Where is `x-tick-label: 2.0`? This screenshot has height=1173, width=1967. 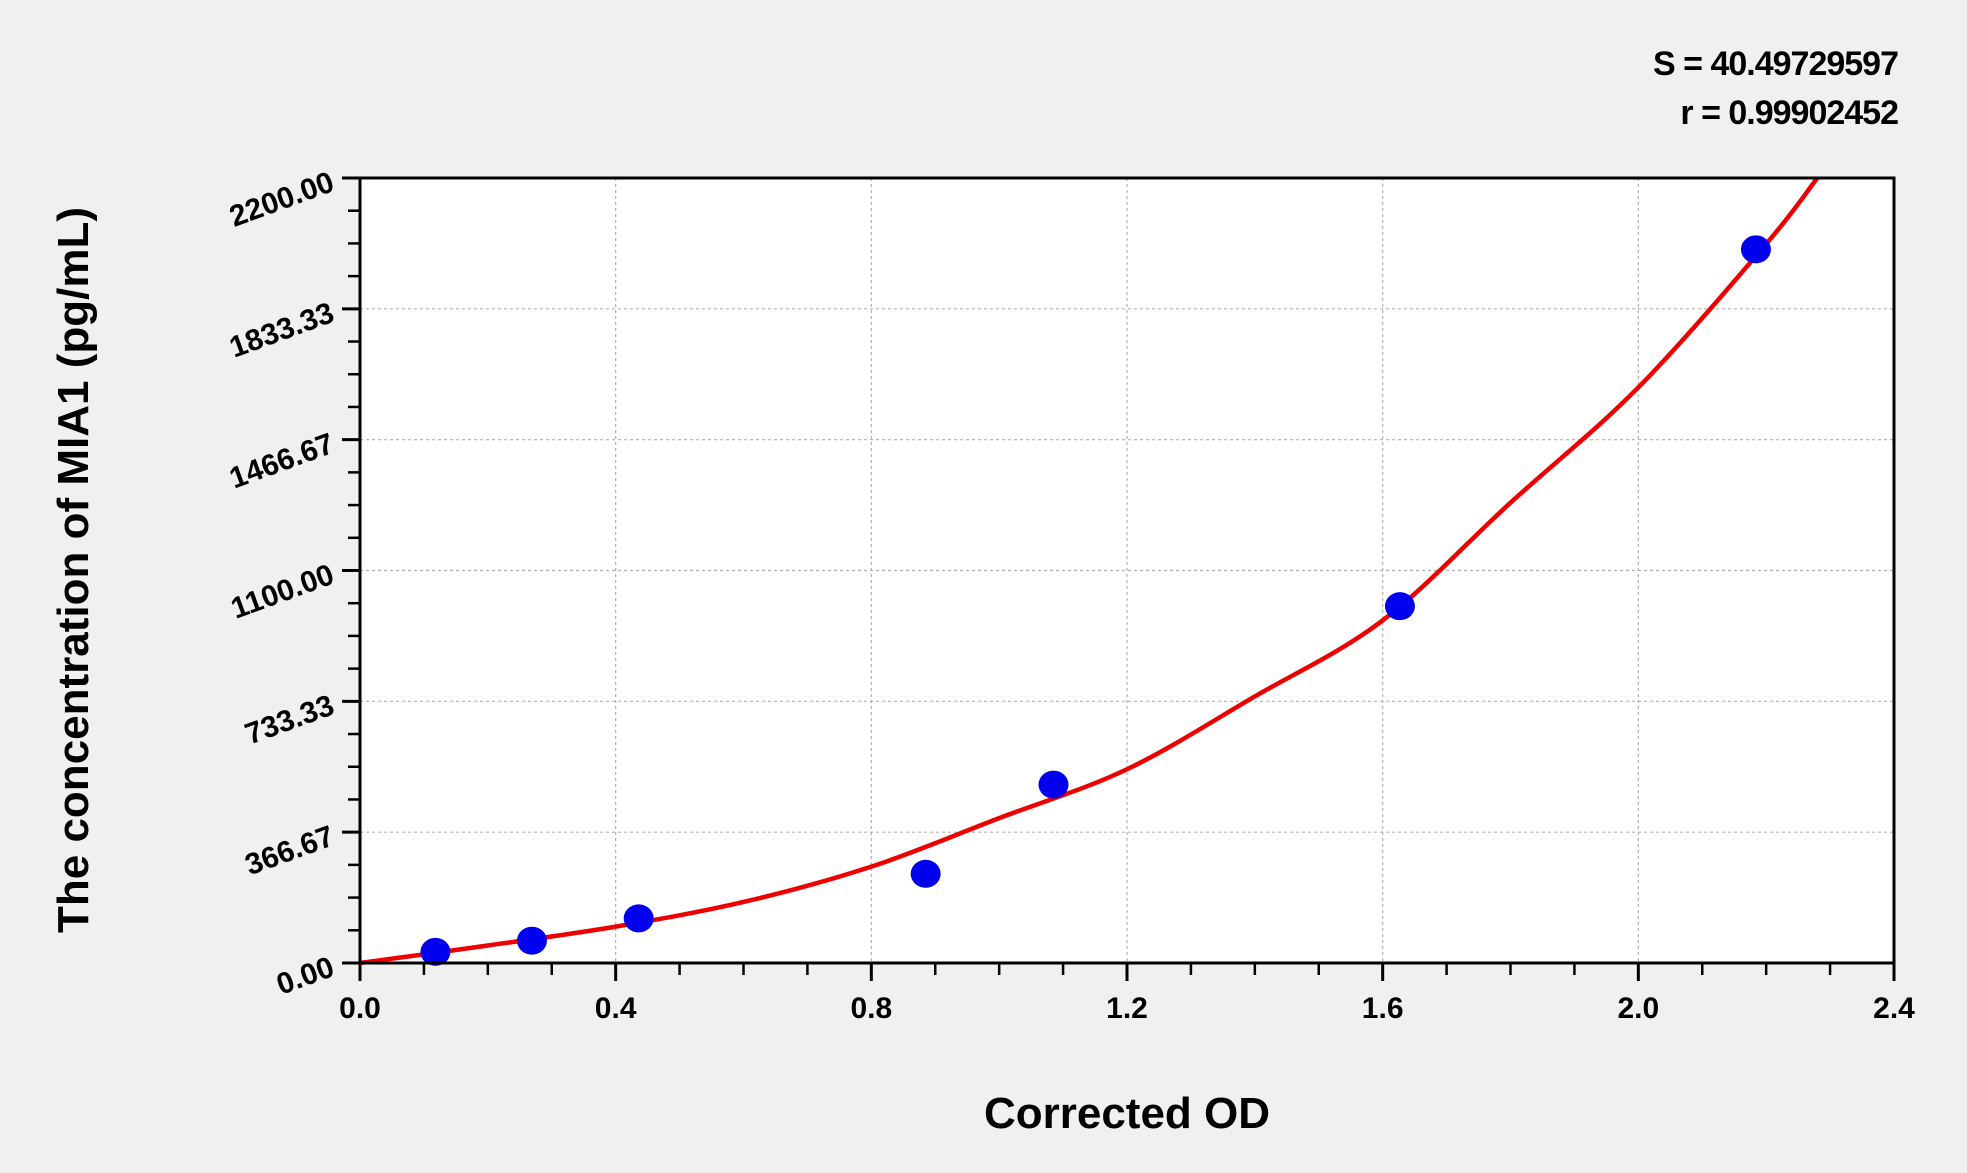 x-tick-label: 2.0 is located at coordinates (1638, 1008).